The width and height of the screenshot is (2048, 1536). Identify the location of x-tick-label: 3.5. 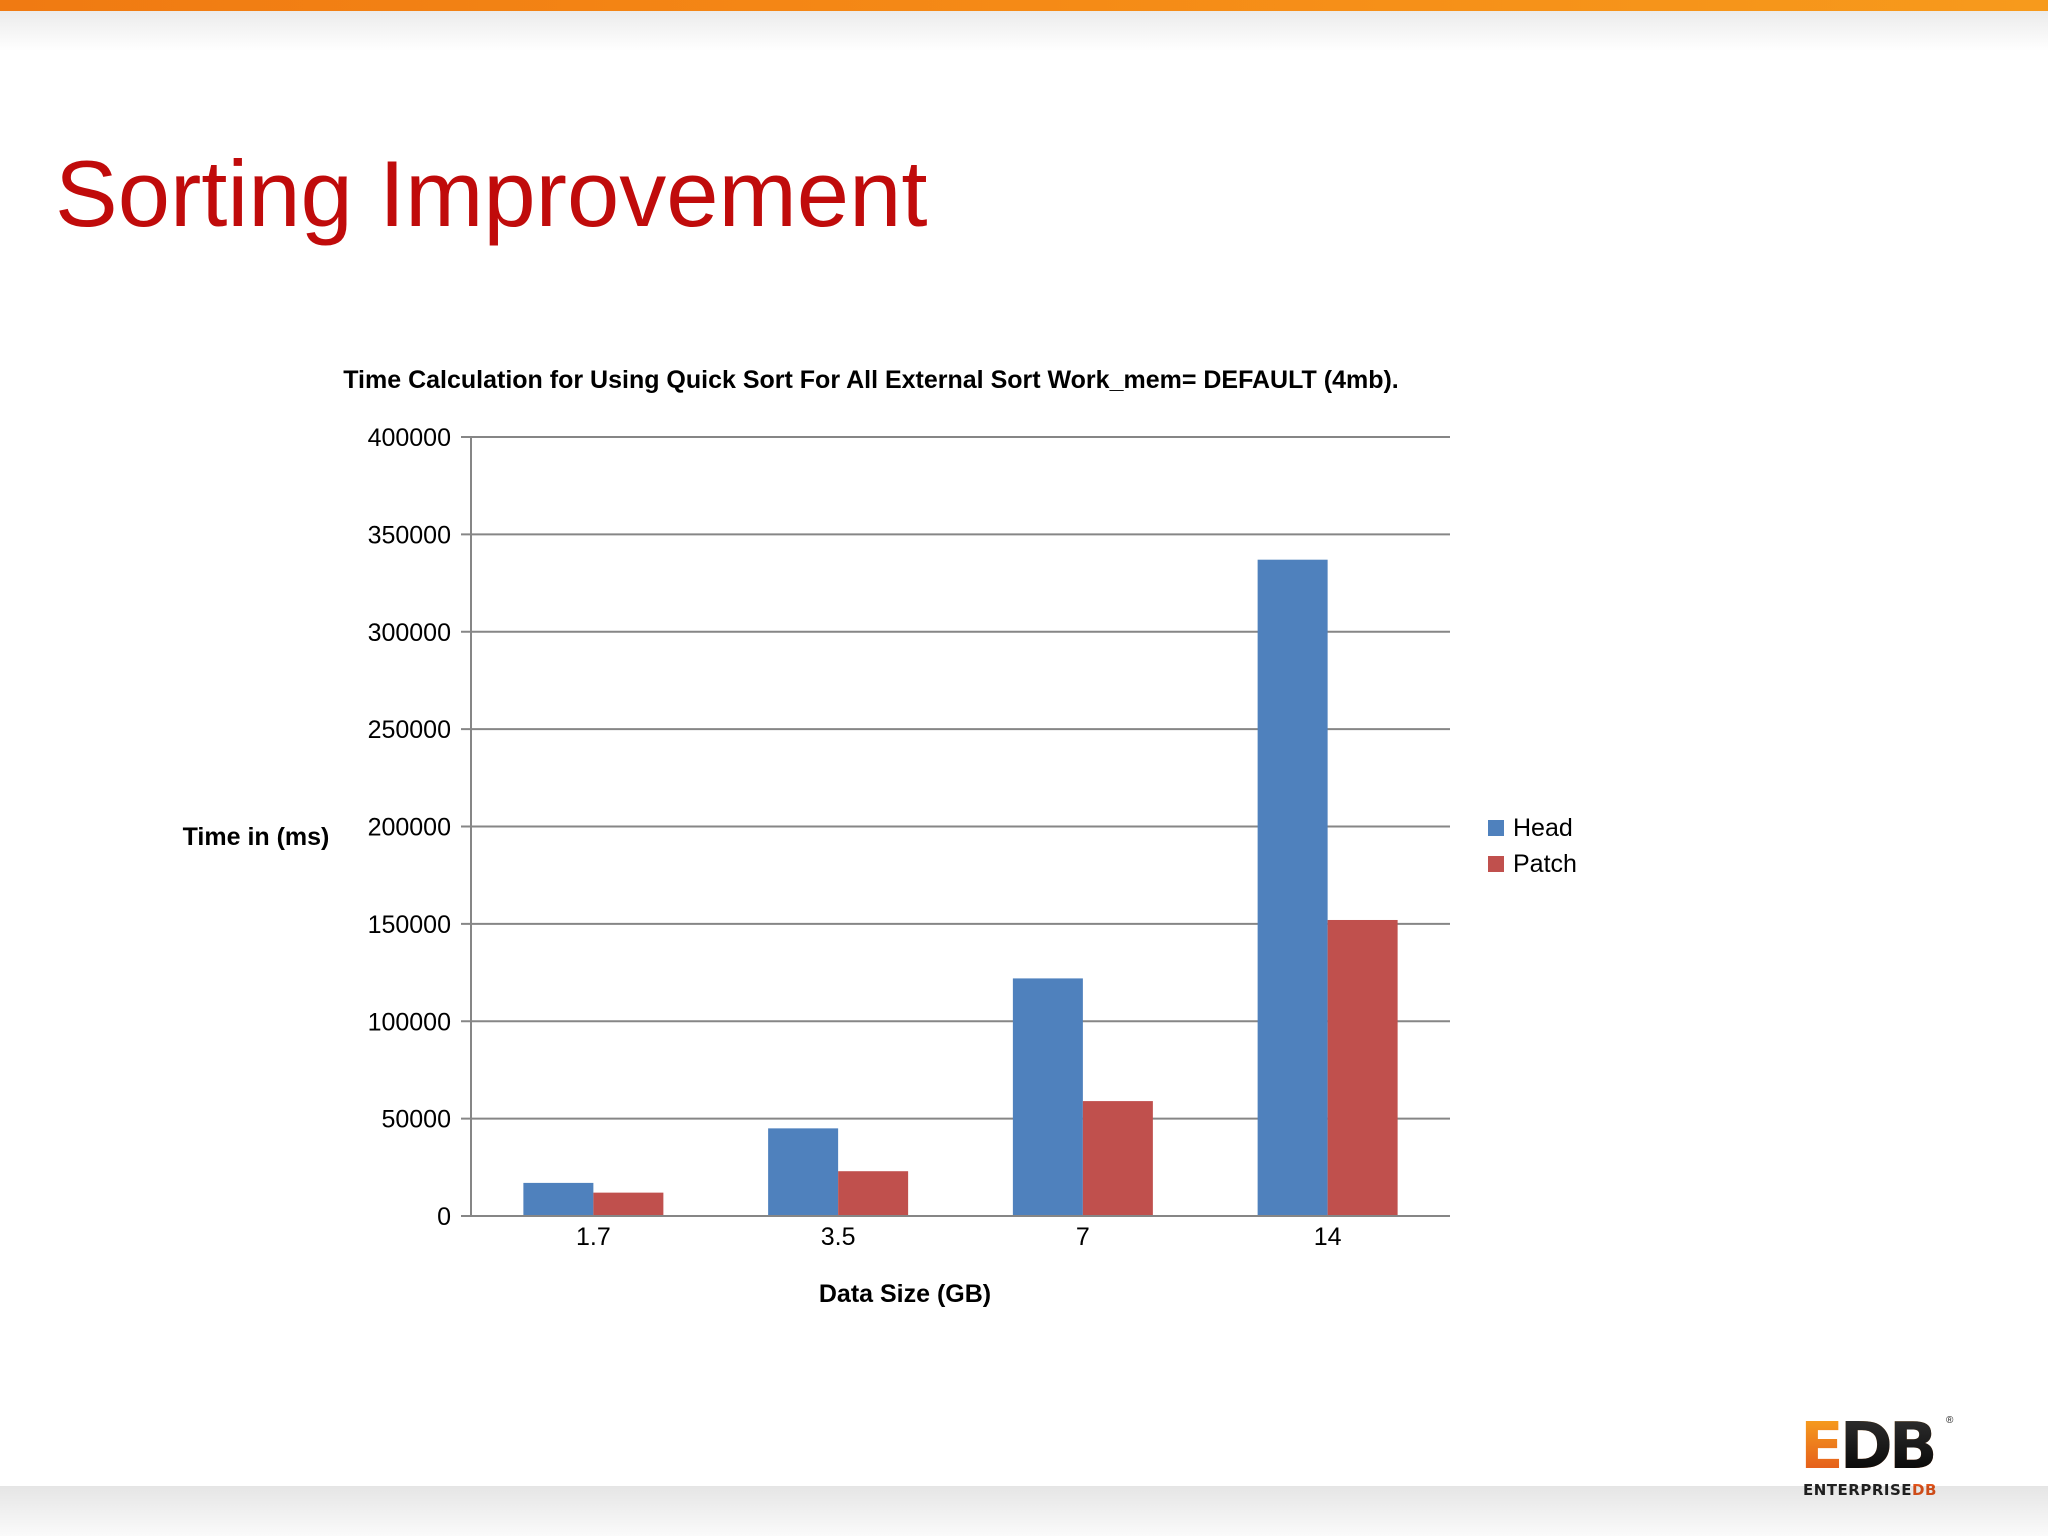
(838, 1237).